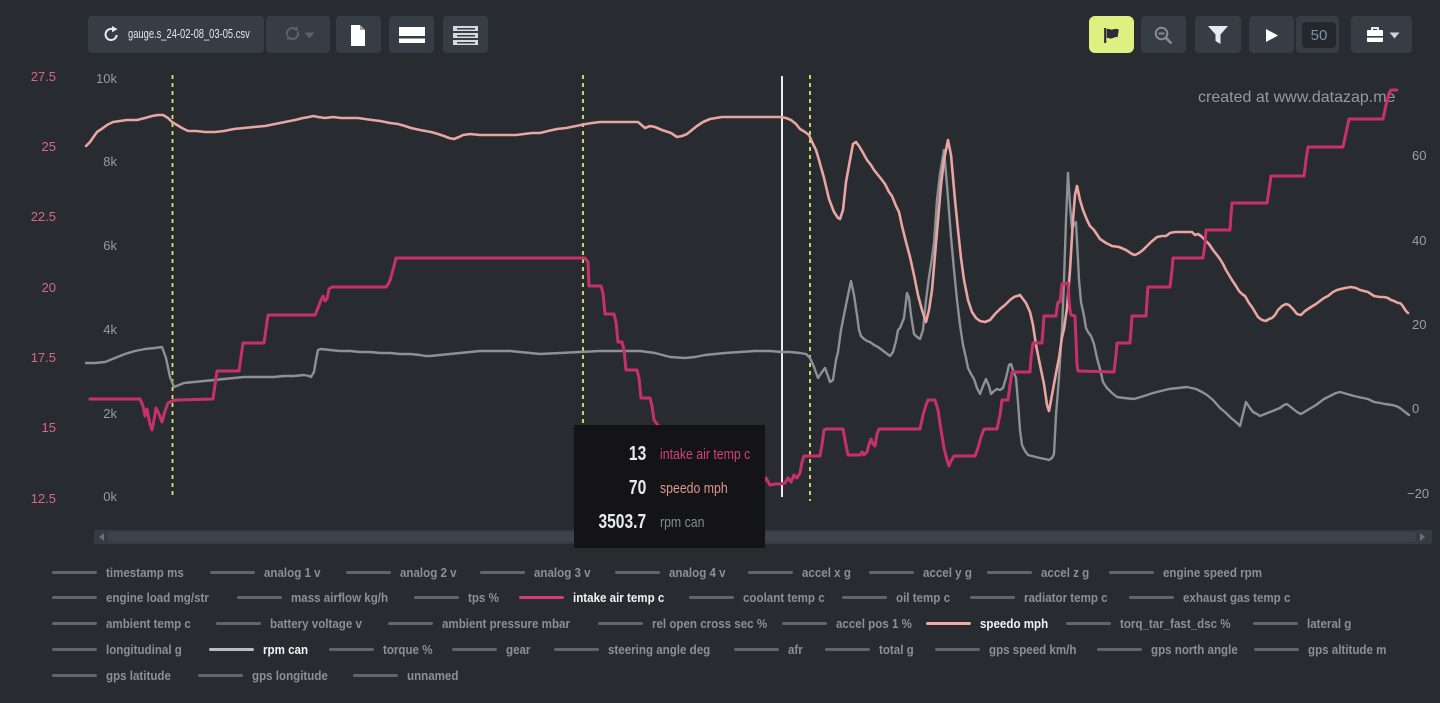  I want to click on svg-text: 17.5, so click(43, 357).